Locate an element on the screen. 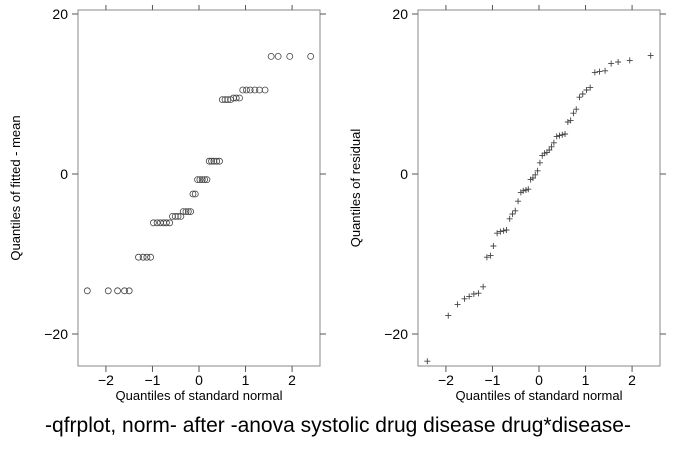 The image size is (675, 450). y-axis-label: Quantiles of residual is located at coordinates (355, 188).